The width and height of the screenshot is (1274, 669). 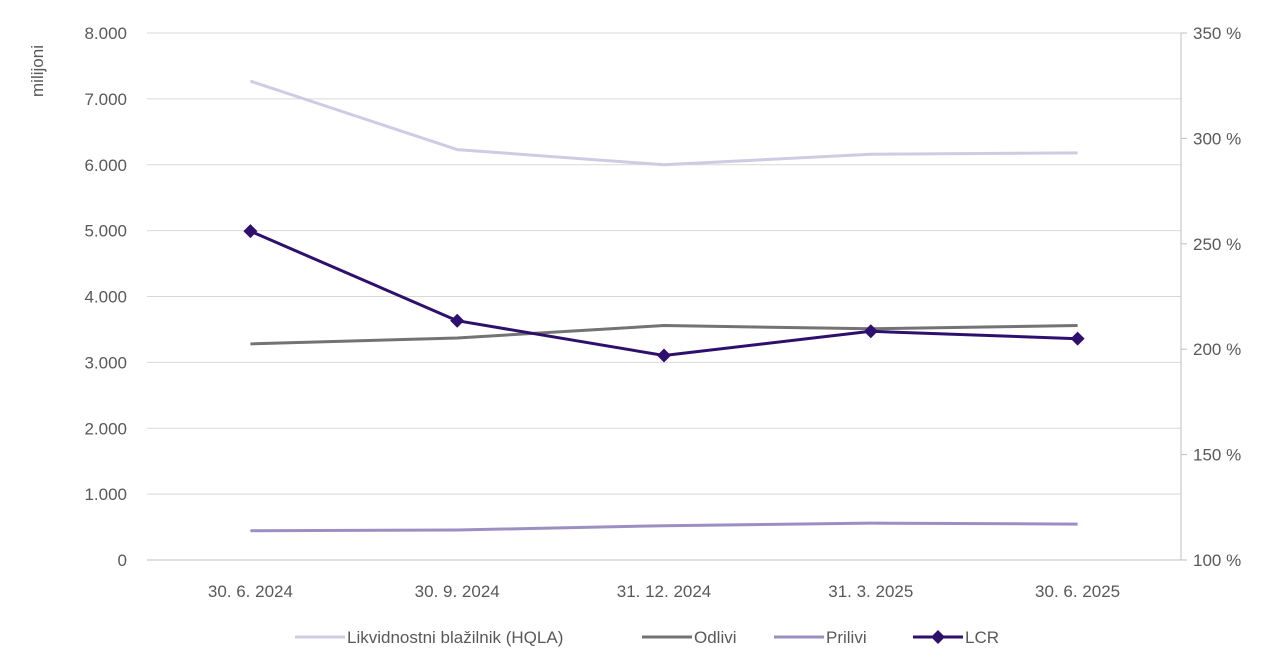 What do you see at coordinates (870, 591) in the screenshot?
I see `x-axis-tick-label: 31. 3. 2025` at bounding box center [870, 591].